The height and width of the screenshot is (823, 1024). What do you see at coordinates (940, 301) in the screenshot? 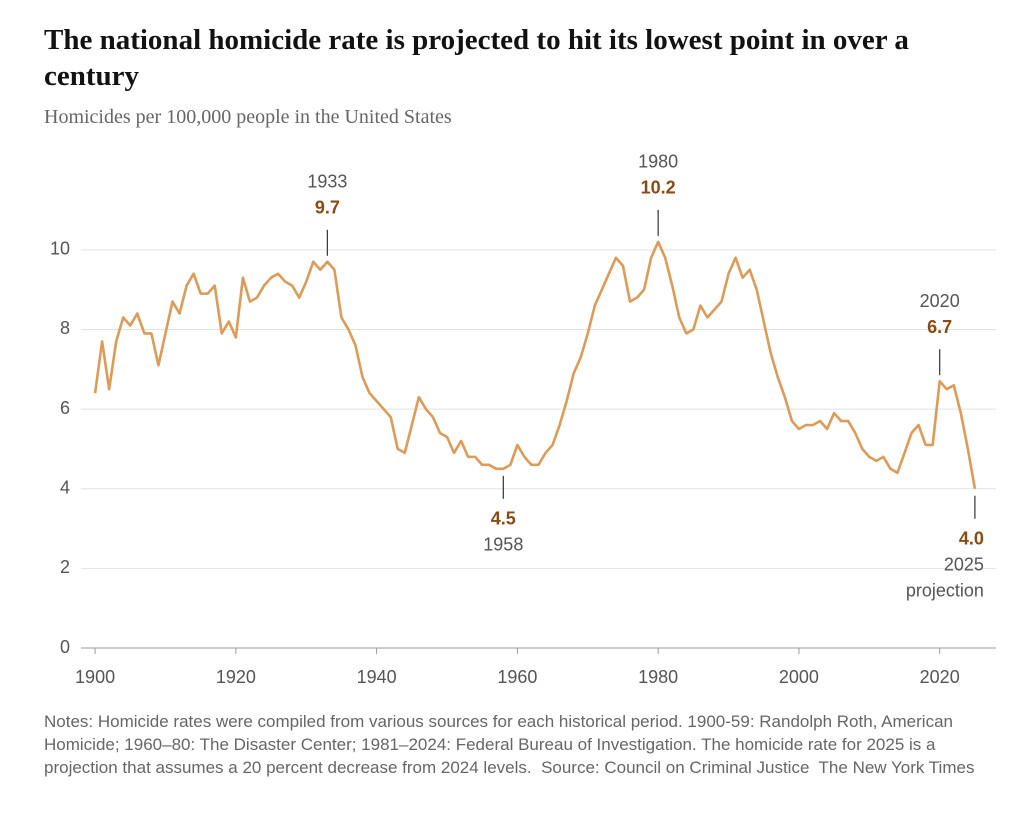
I see `annotation-year: 2020` at bounding box center [940, 301].